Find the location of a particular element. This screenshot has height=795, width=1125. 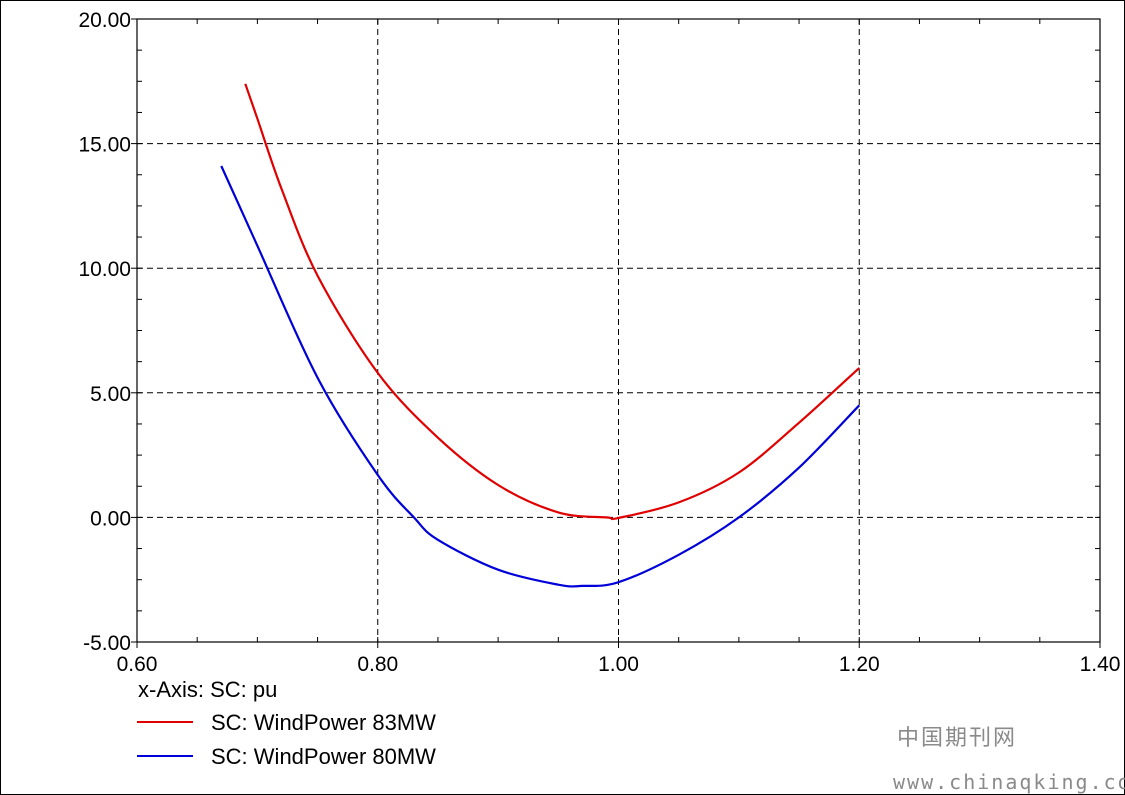

x-tick-label: 1.40 is located at coordinates (1100, 664).